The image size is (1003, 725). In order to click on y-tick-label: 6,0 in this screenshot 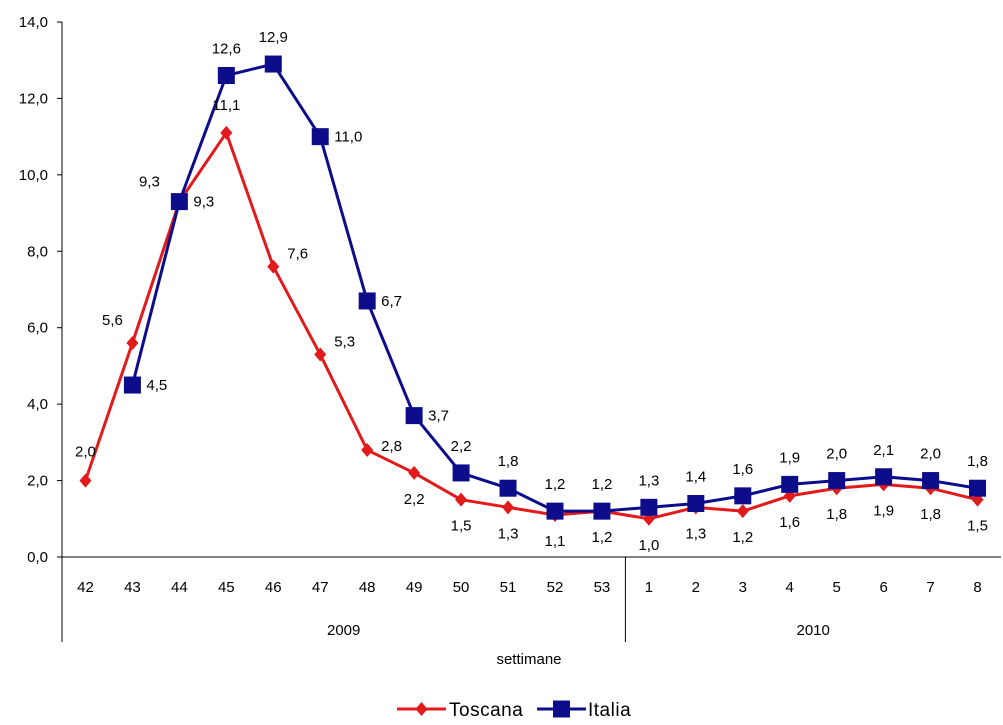, I will do `click(37, 328)`.